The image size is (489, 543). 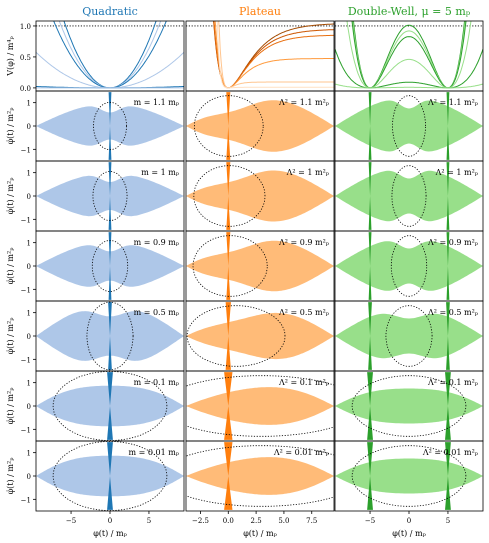 What do you see at coordinates (303, 312) in the screenshot?
I see `panel-label-plateau-4: Λ² = 0.5 m²ₚ` at bounding box center [303, 312].